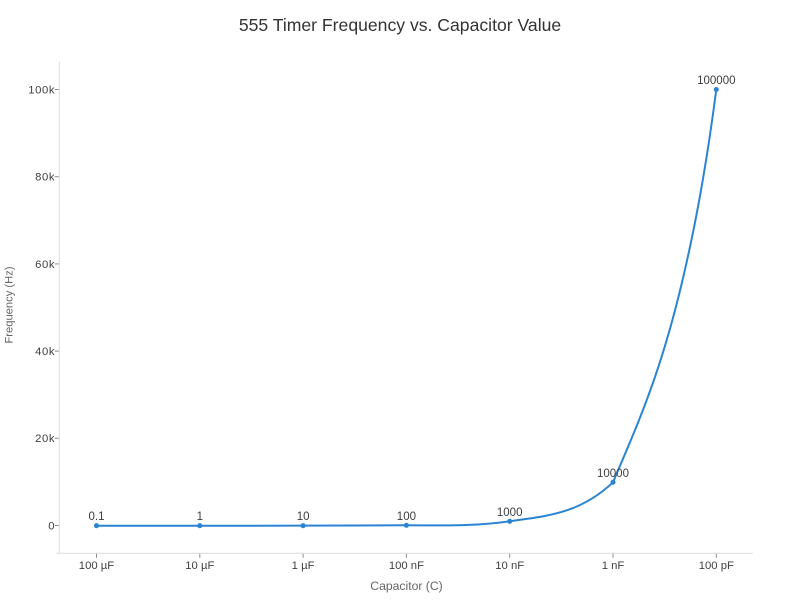  I want to click on svg-text: 1 nF, so click(613, 566).